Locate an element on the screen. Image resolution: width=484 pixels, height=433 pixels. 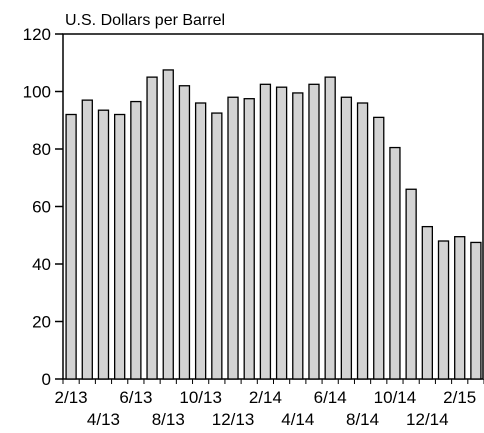
x-tick-label: 12/13 is located at coordinates (233, 419).